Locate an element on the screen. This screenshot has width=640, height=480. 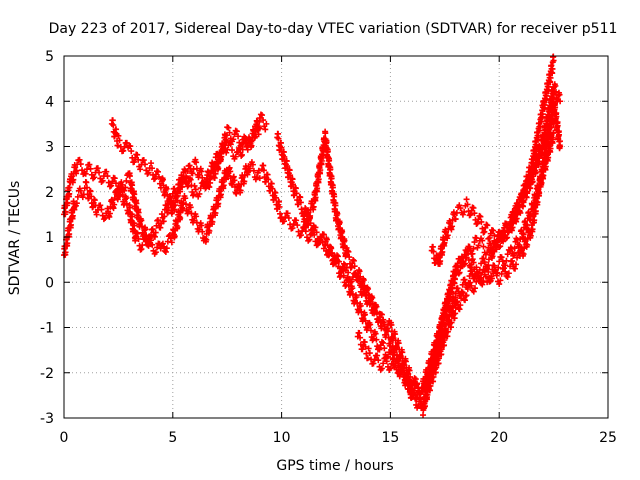
x-axis-label: GPS time / hours is located at coordinates (334, 466).